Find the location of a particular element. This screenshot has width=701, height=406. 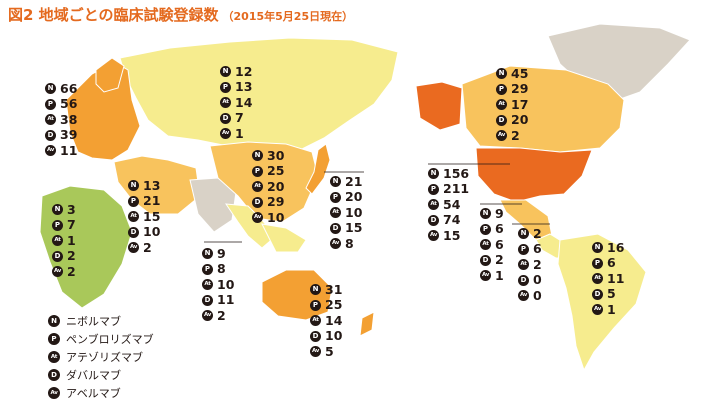

stat-value: 29 is located at coordinates (276, 202).